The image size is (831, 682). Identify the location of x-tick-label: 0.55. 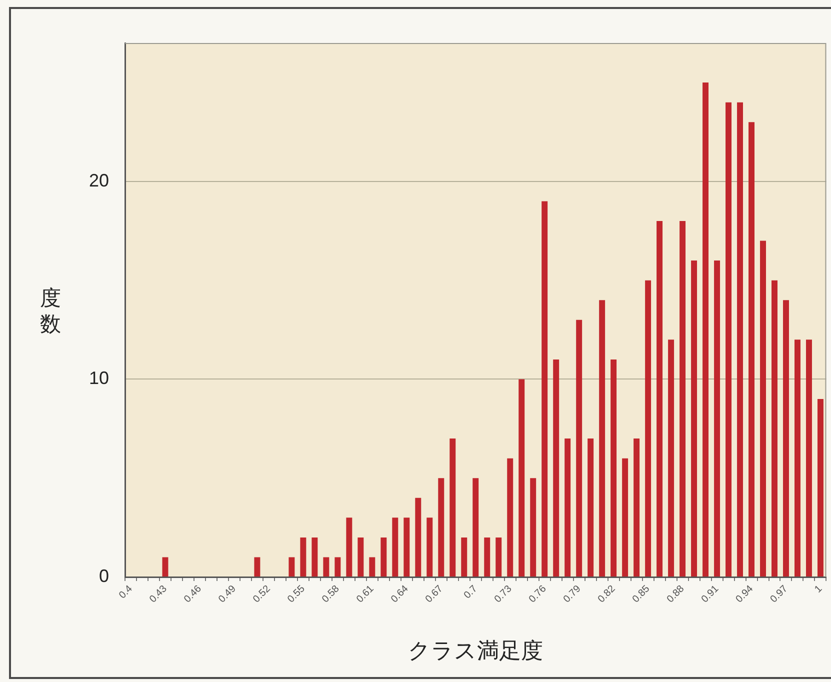
(297, 594).